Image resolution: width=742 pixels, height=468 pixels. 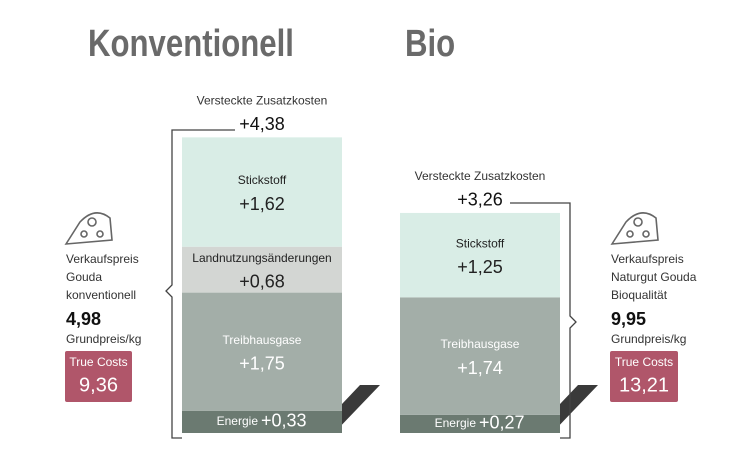 I want to click on segment-value: +1,75, so click(x=262, y=363).